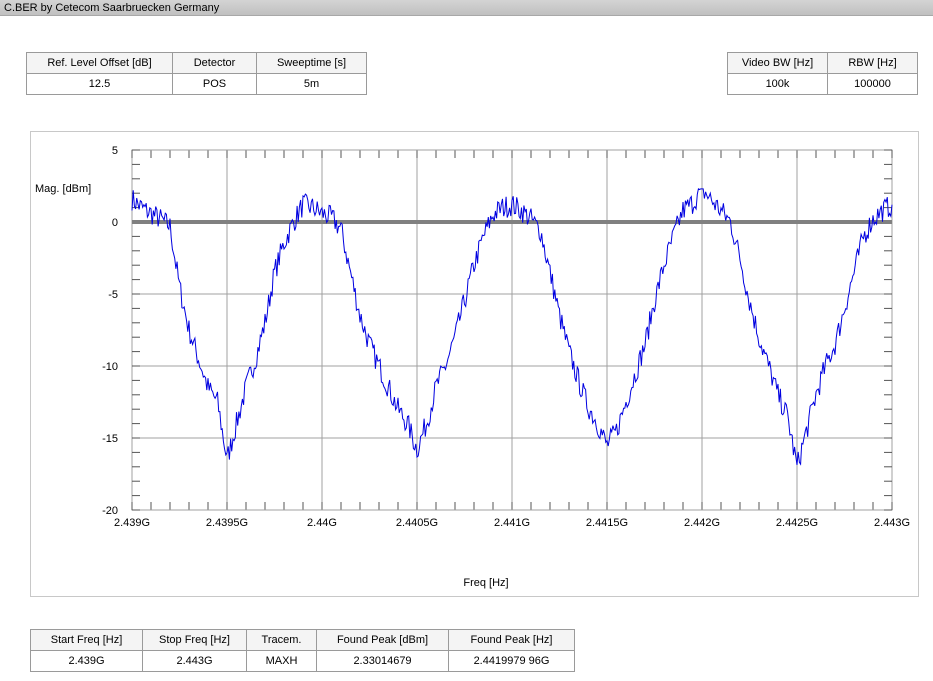 This screenshot has height=681, width=933. What do you see at coordinates (281, 661) in the screenshot?
I see `tracemode-value: MAXH` at bounding box center [281, 661].